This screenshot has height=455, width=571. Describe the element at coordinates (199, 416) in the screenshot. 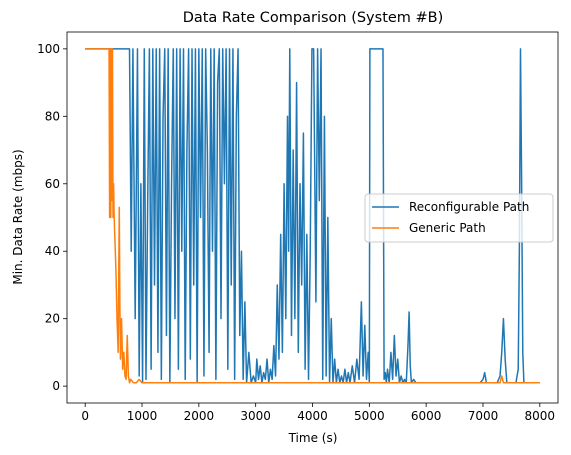

I see `x-tick-label: 2000` at that location.